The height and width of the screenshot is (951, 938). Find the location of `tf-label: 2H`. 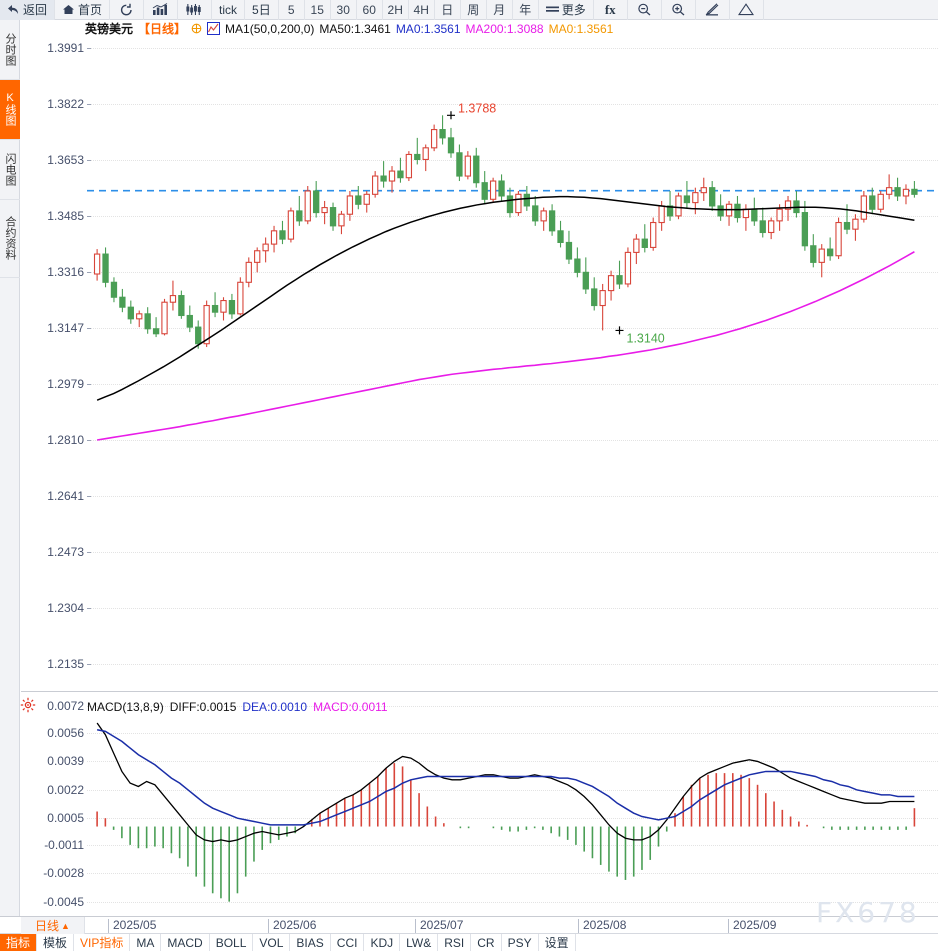

tf-label: 2H is located at coordinates (395, 9).